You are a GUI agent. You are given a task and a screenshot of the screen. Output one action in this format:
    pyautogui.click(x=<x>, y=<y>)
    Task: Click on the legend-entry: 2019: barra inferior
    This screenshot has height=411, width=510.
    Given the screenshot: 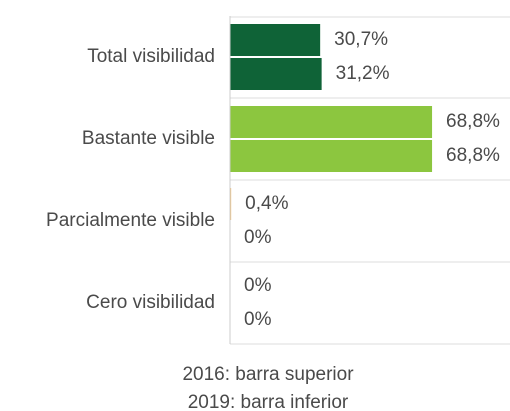 What is the action you would take?
    pyautogui.click(x=268, y=401)
    